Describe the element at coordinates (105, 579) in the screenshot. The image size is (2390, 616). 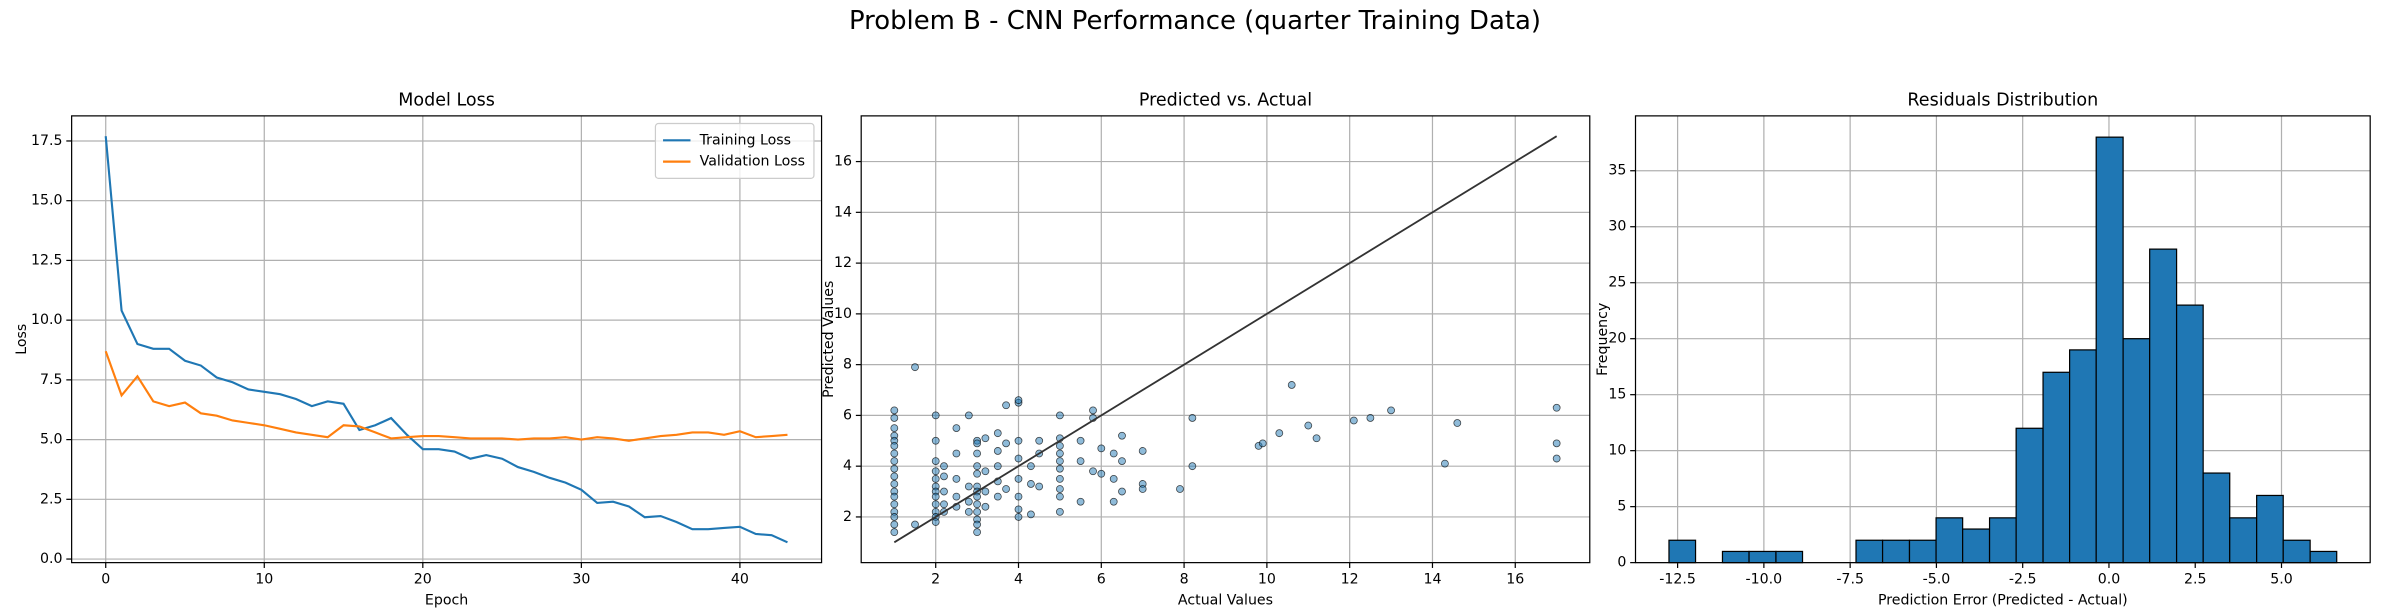
I see `x-tick-label: 0` at that location.